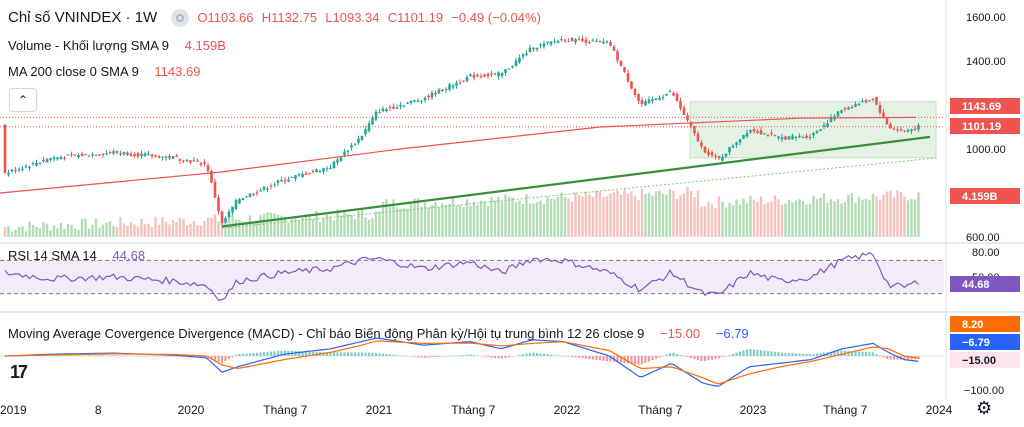 Image resolution: width=1024 pixels, height=427 pixels. What do you see at coordinates (89, 45) in the screenshot?
I see `volume-label: Volume - Khối lượng SMA 9` at bounding box center [89, 45].